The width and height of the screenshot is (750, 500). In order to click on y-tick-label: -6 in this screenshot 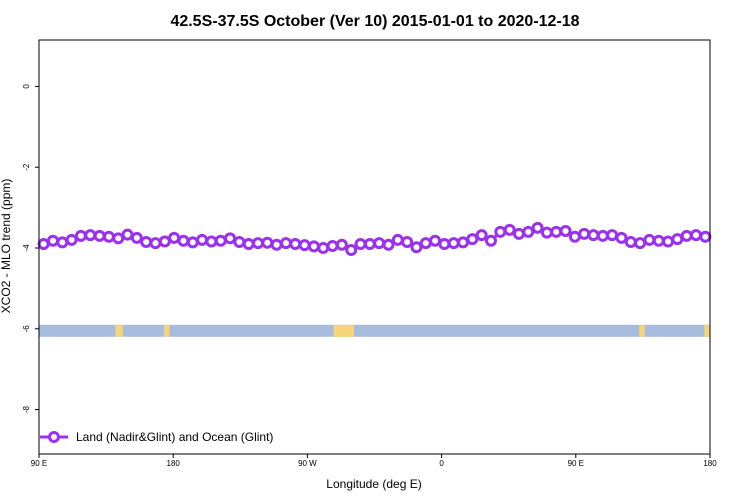, I will do `click(26, 329)`.